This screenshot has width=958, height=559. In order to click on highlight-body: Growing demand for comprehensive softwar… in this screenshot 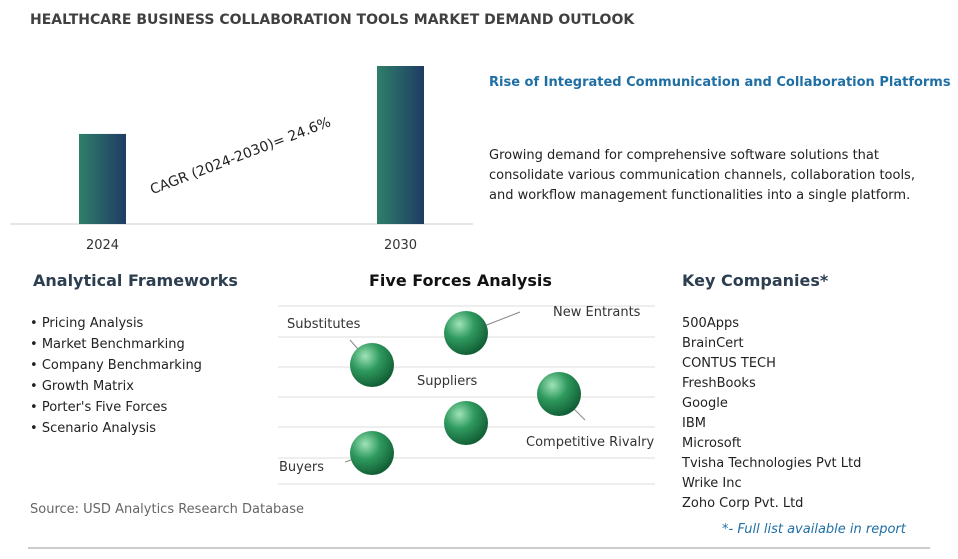, I will do `click(702, 175)`.